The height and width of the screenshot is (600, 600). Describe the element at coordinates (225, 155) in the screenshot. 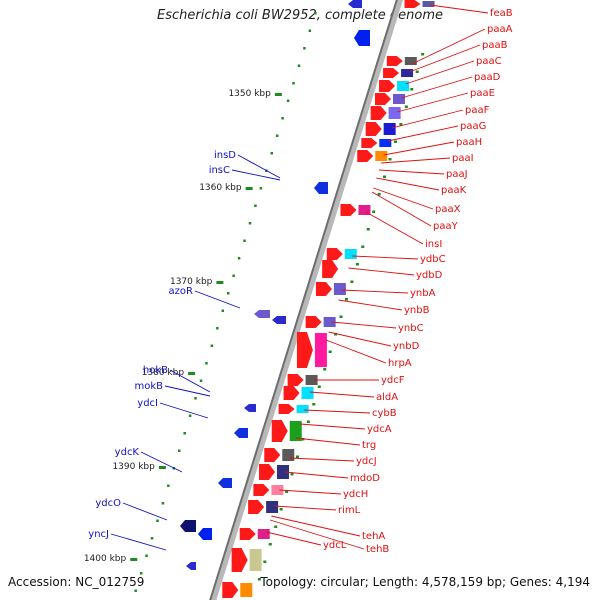

I see `gene-label-reverse: insD` at that location.